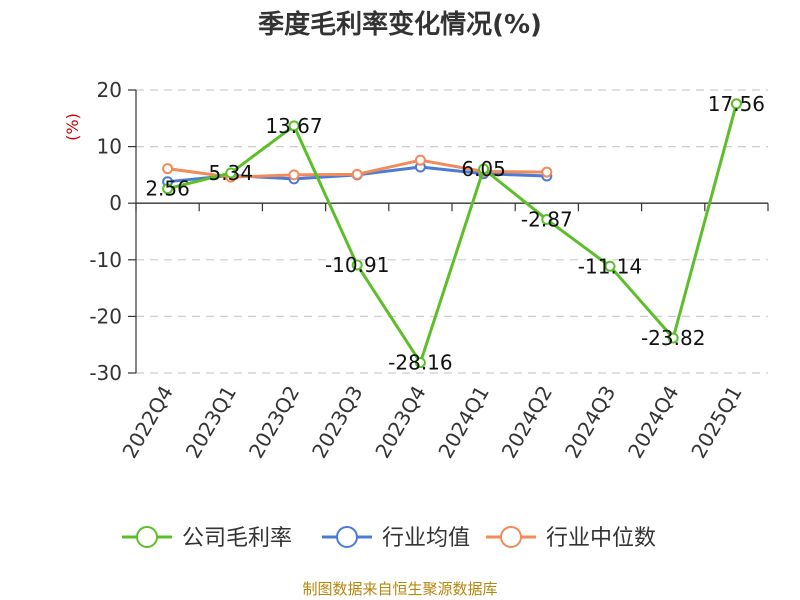 This screenshot has width=800, height=600. What do you see at coordinates (147, 422) in the screenshot?
I see `x-tick-label: 2022Q4` at bounding box center [147, 422].